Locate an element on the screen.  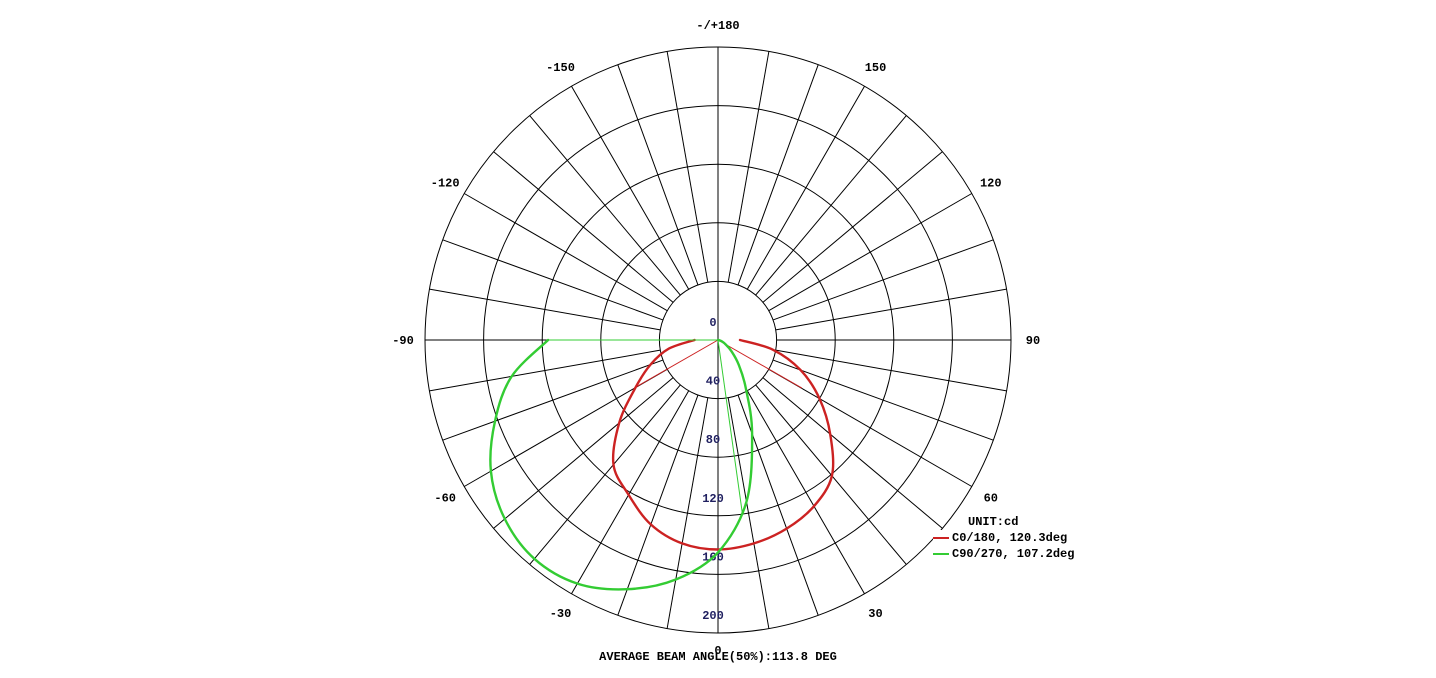
radial-tick-label: 80 is located at coordinates (713, 440).